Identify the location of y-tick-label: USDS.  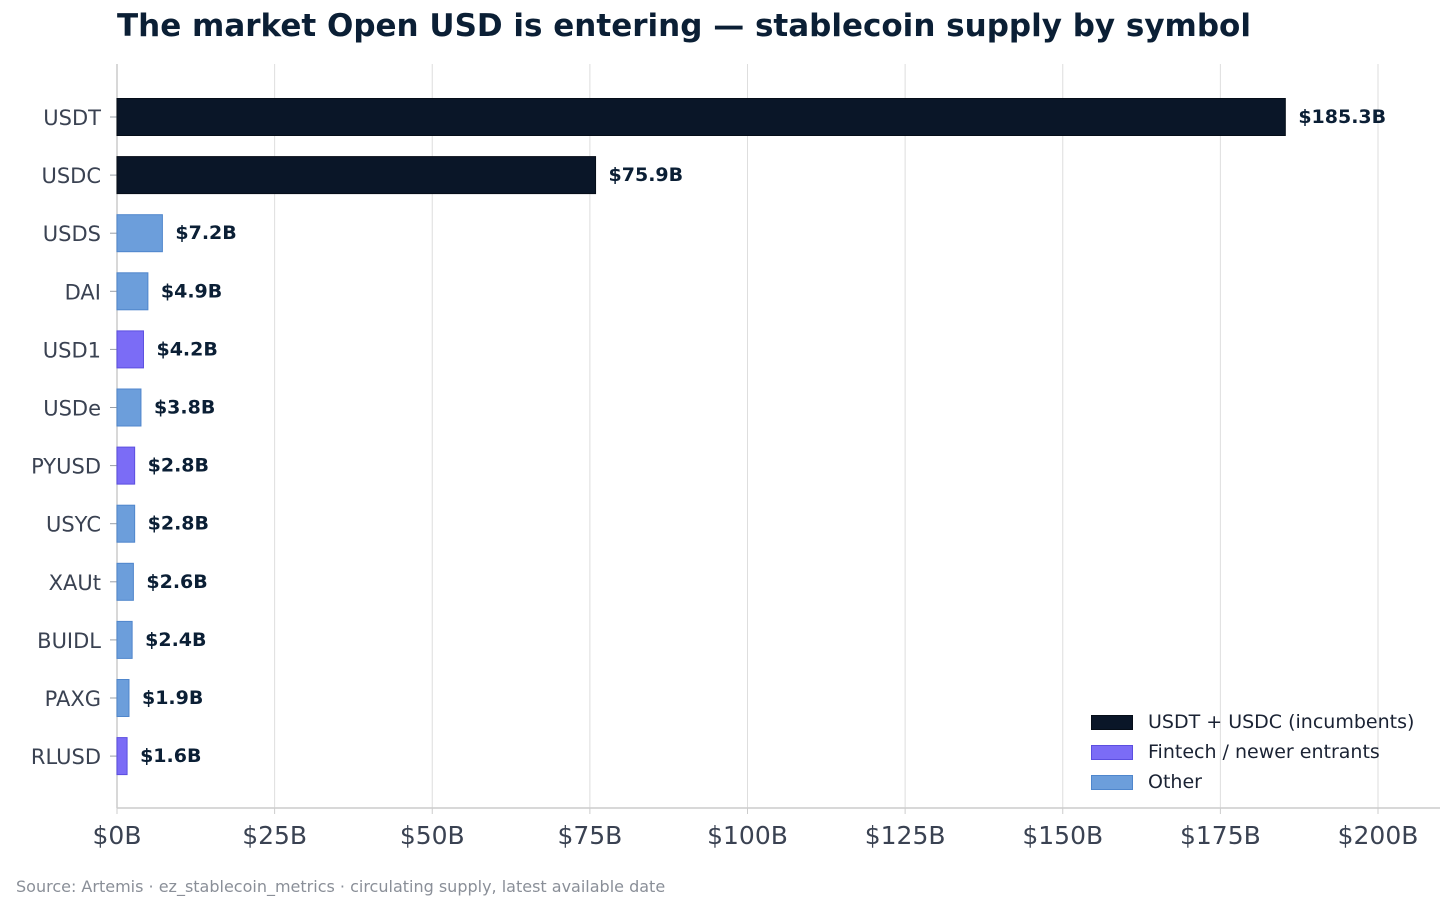
(72, 234).